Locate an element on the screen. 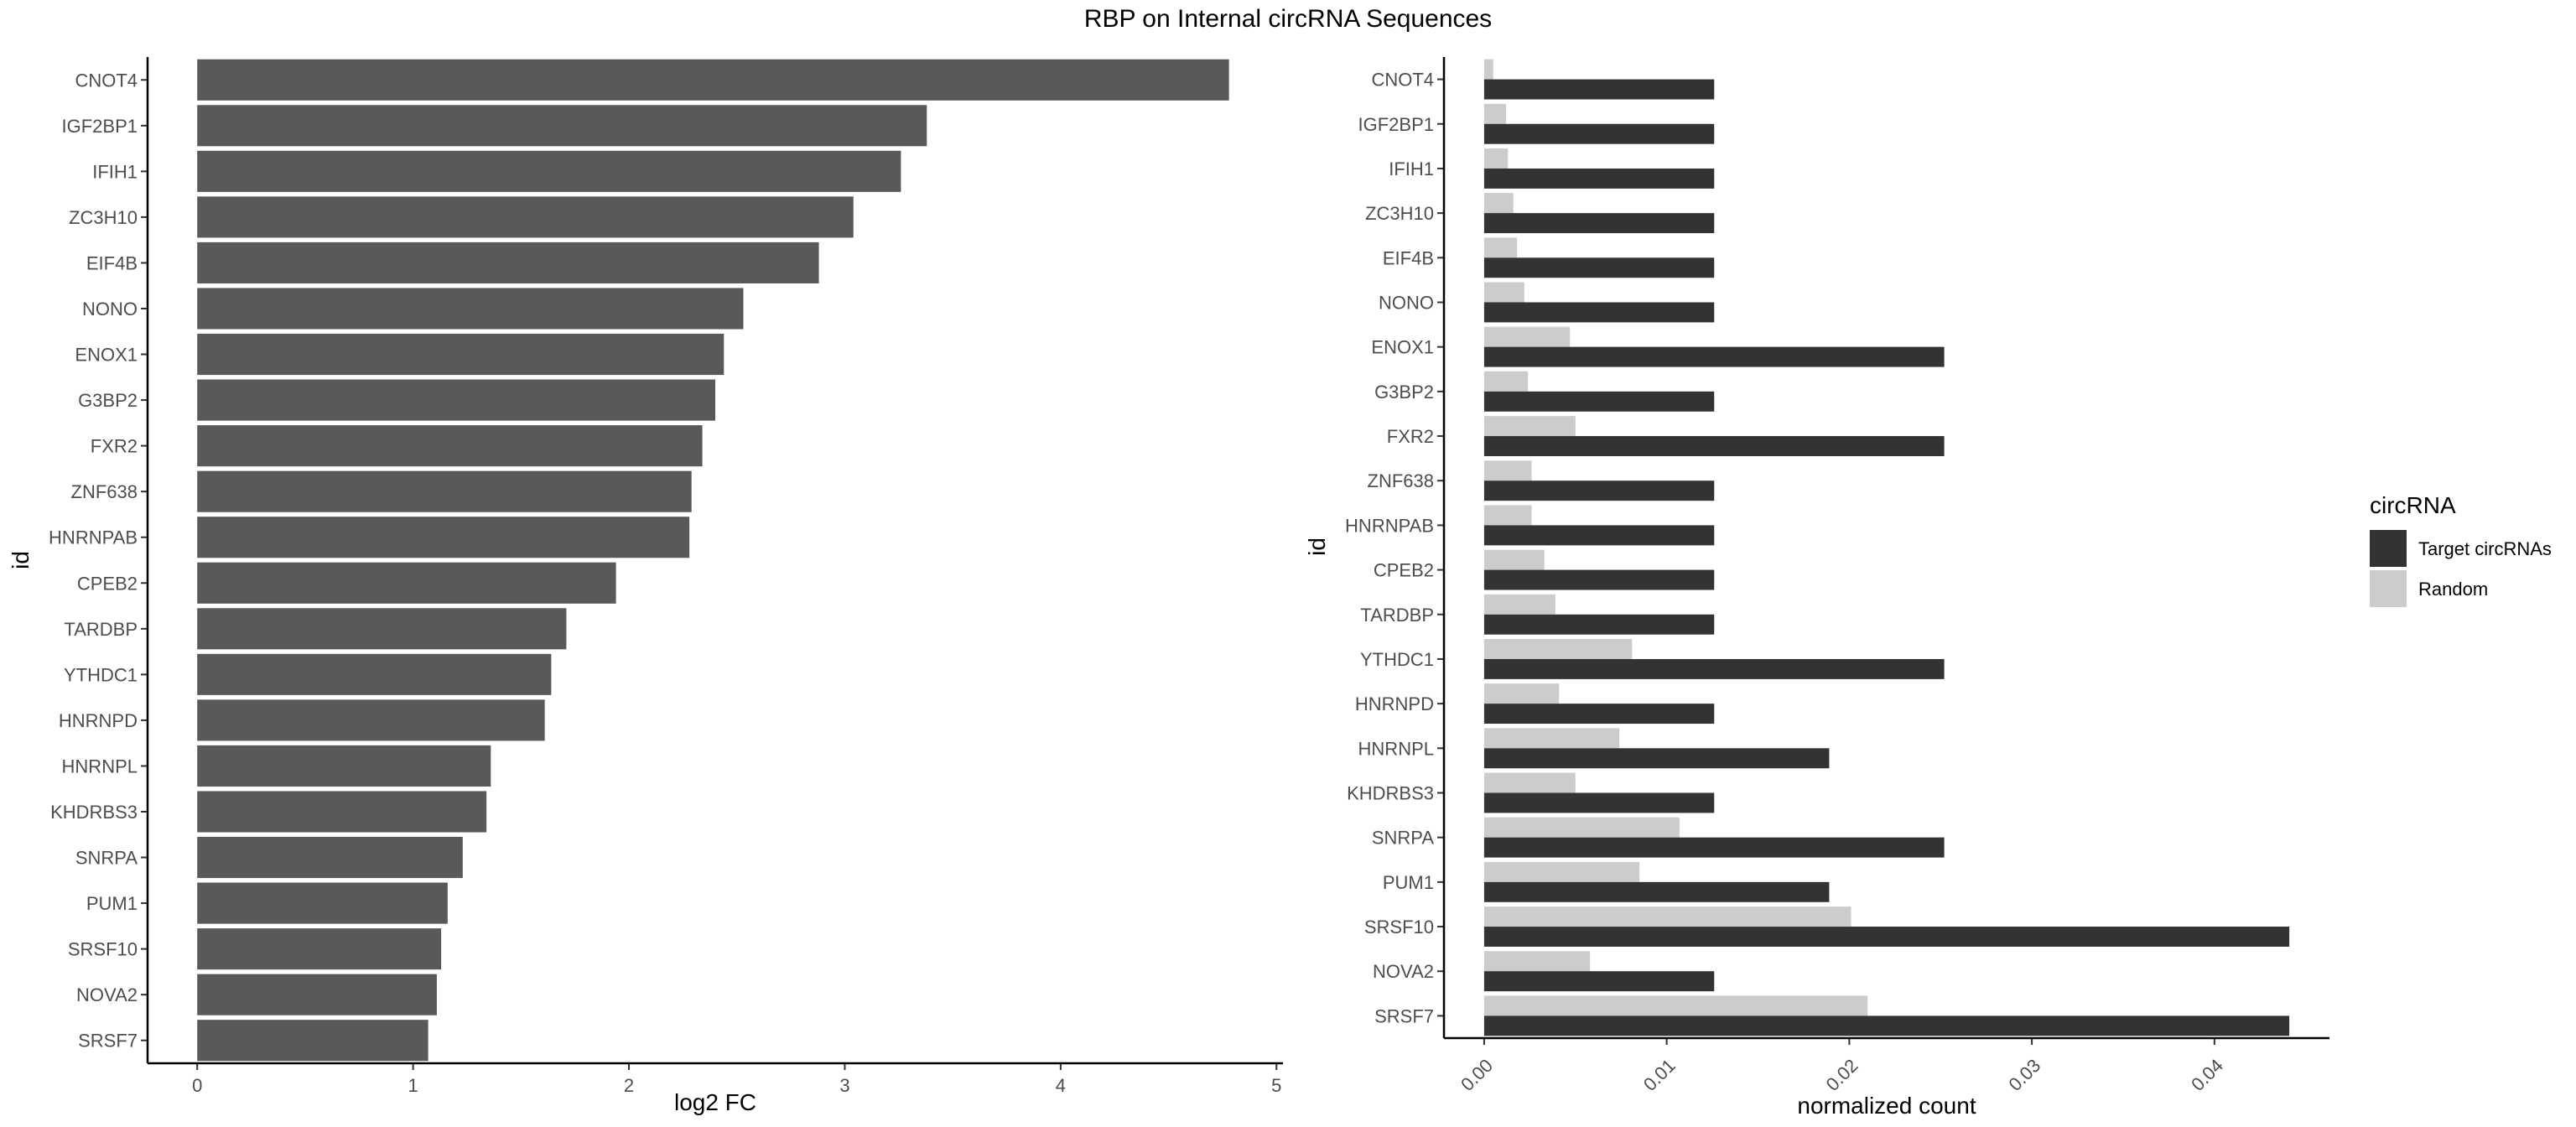  right-bar-target-khdrbs3 is located at coordinates (1599, 802).